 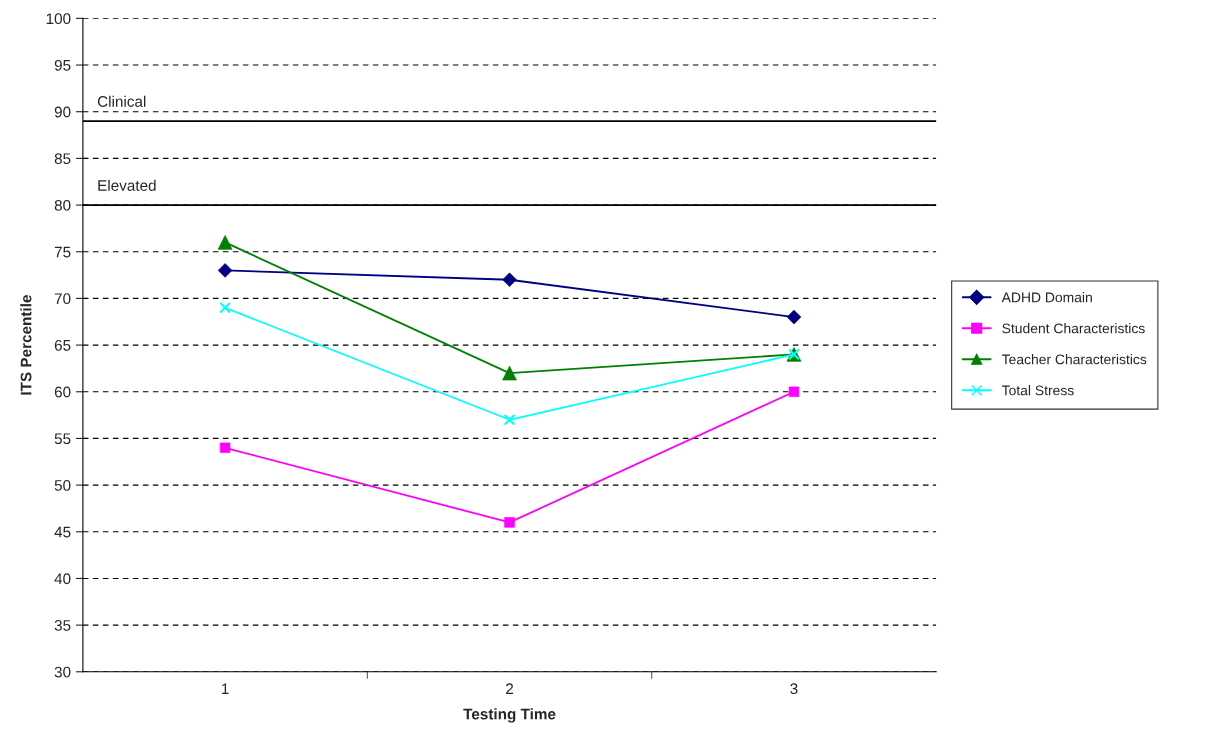 What do you see at coordinates (1074, 359) in the screenshot?
I see `legend-label: Teacher Characteristics` at bounding box center [1074, 359].